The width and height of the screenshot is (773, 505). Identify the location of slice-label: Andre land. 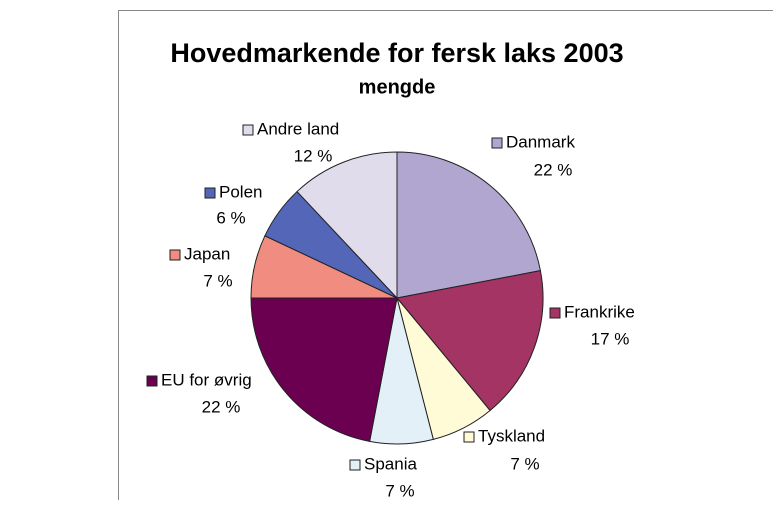
(298, 128).